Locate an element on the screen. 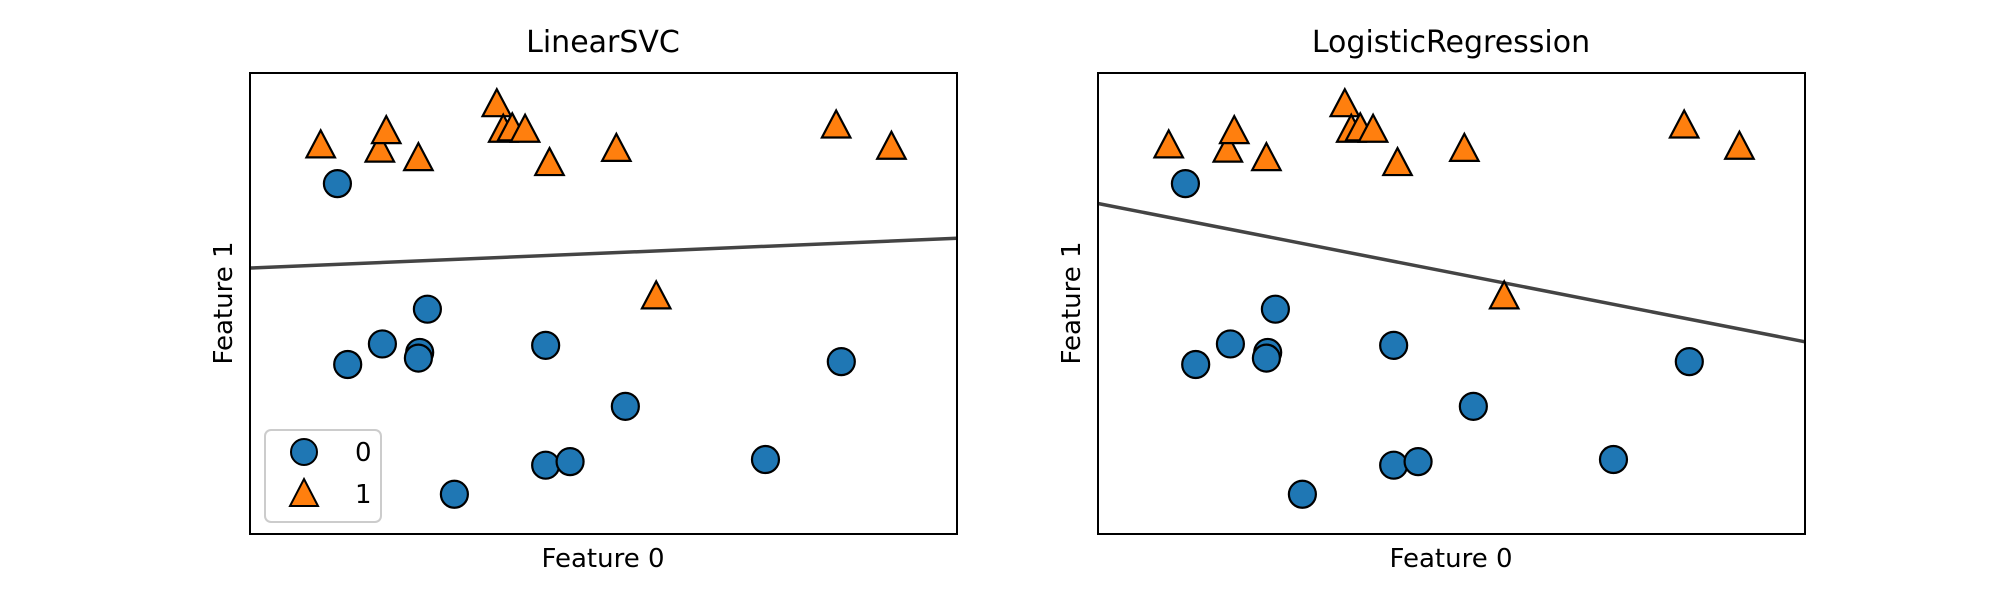  legend: 0 1 is located at coordinates (323, 476).